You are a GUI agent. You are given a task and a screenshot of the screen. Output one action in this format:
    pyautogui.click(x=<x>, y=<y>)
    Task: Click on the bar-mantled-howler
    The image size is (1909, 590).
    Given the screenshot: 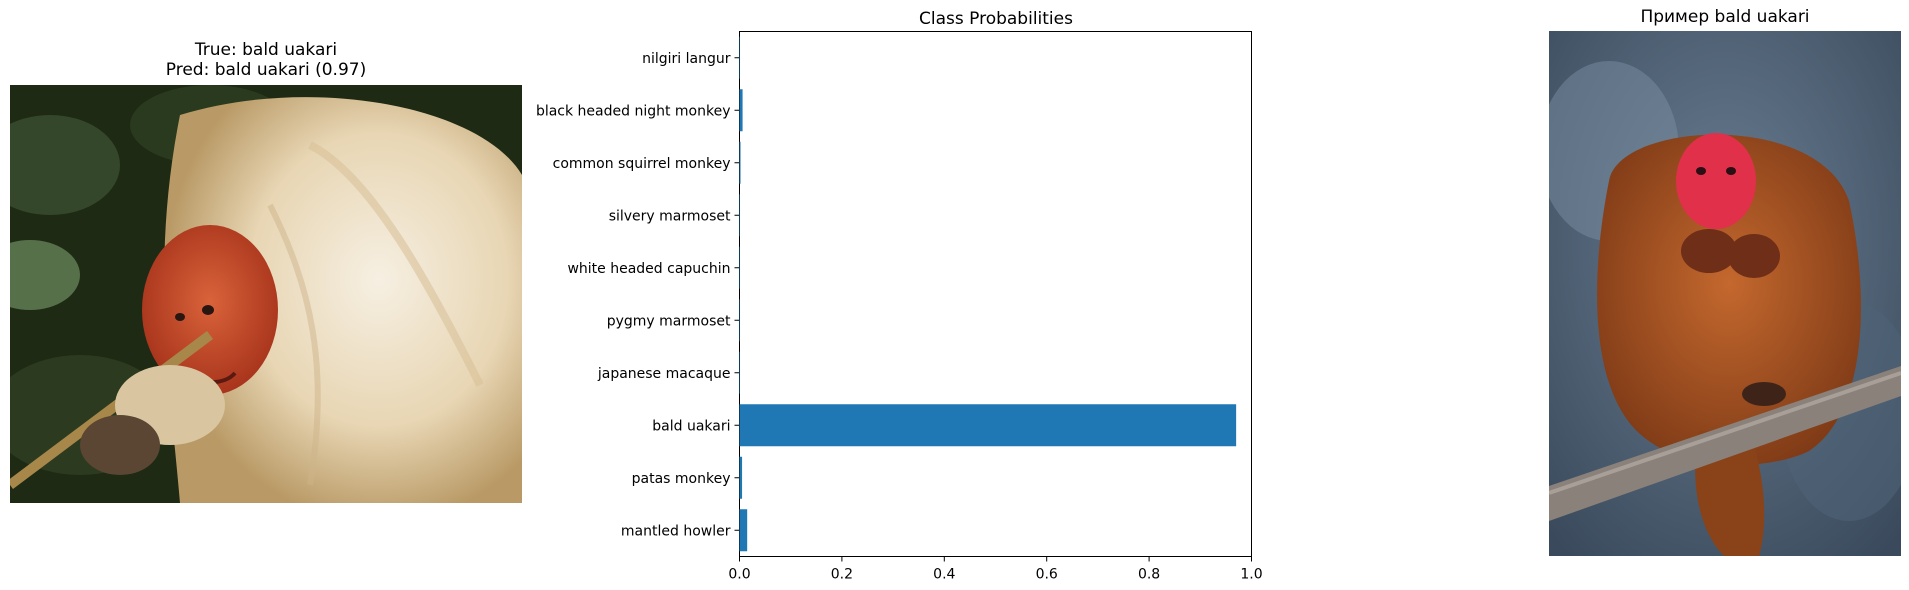 What is the action you would take?
    pyautogui.click(x=743, y=530)
    